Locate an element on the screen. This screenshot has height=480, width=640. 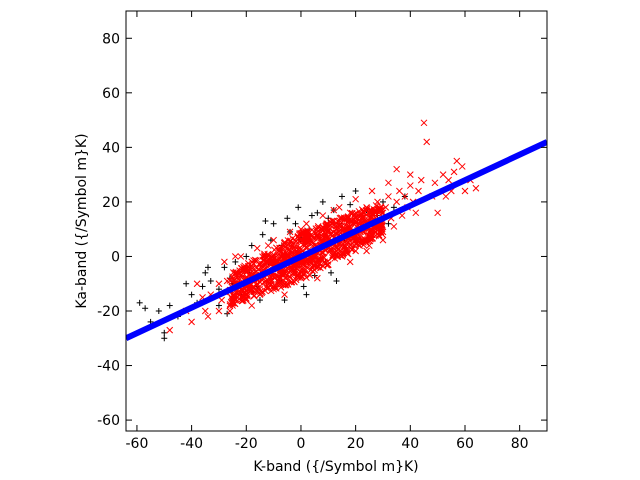
x-tick-label: -60 is located at coordinates (136, 444).